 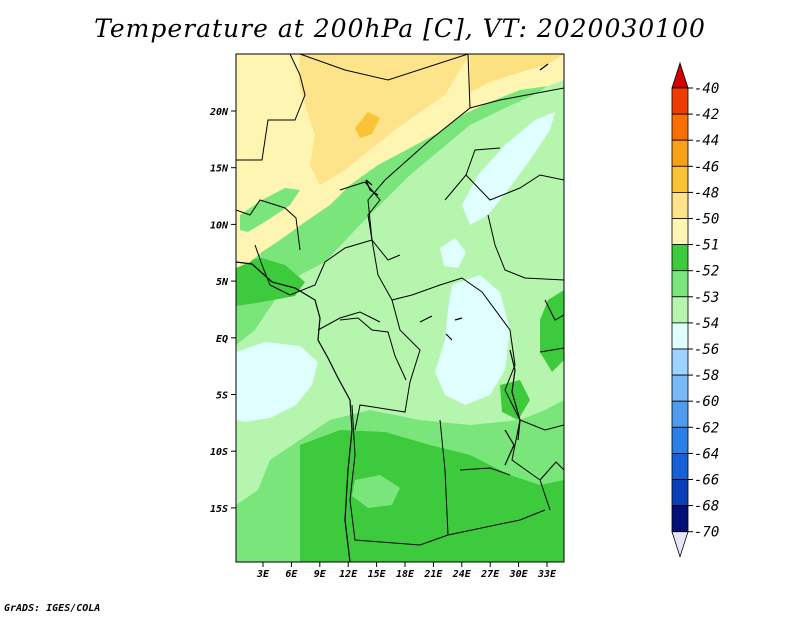 What do you see at coordinates (706, 167) in the screenshot?
I see `colorbar-label: -46` at bounding box center [706, 167].